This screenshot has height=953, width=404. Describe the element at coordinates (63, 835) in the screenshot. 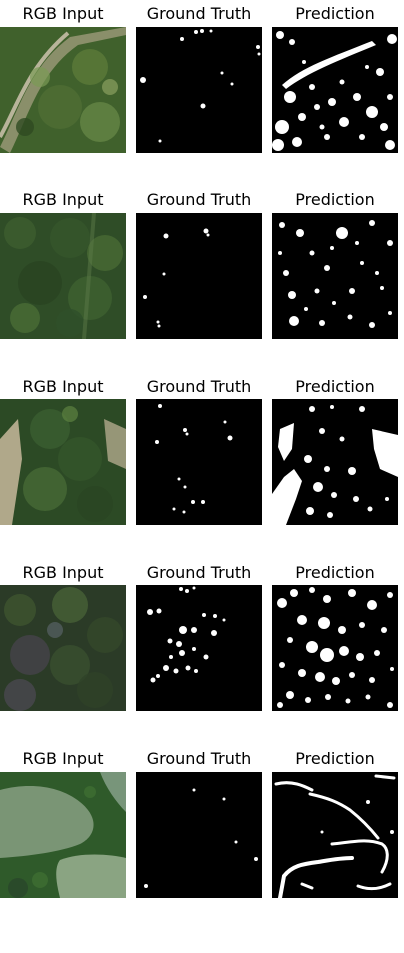

I see `row-5-rgb-image` at that location.